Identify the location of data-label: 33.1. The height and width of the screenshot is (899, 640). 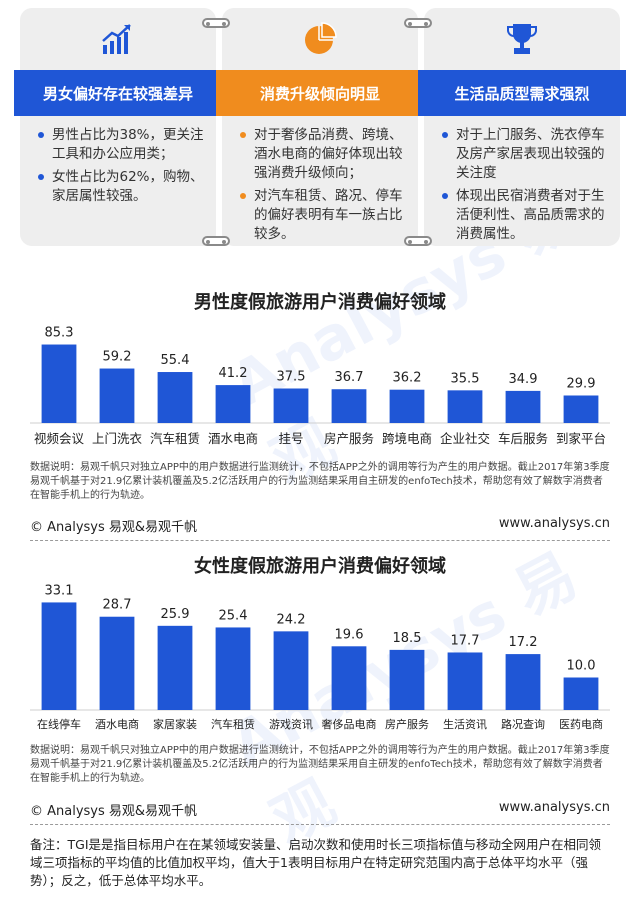
(59, 590).